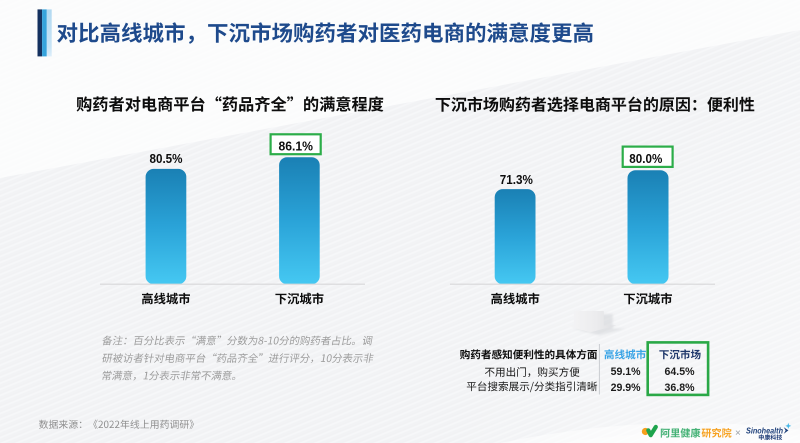 This screenshot has width=800, height=443. Describe the element at coordinates (626, 372) in the screenshot. I see `svg-text: 59.1%` at that location.